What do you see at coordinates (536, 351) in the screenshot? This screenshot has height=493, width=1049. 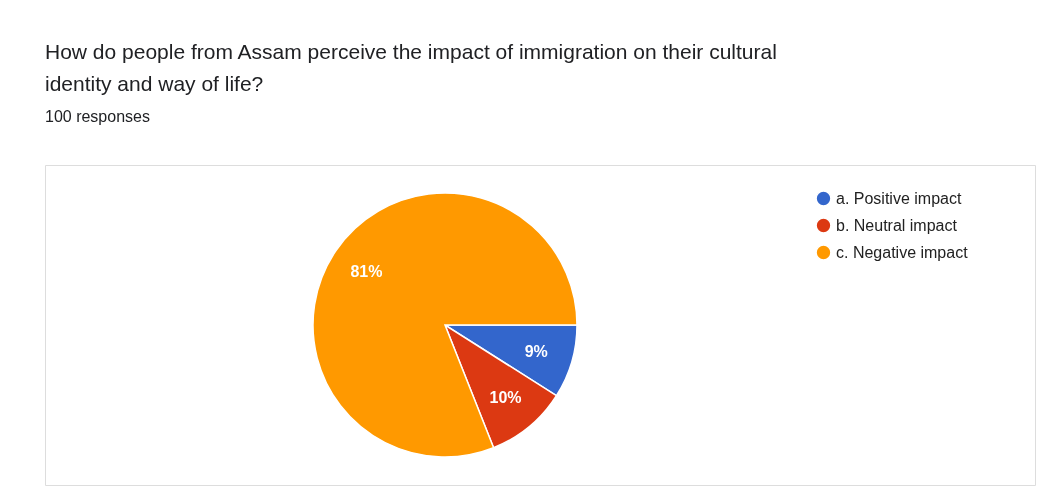 I see `data-label: 9%` at bounding box center [536, 351].